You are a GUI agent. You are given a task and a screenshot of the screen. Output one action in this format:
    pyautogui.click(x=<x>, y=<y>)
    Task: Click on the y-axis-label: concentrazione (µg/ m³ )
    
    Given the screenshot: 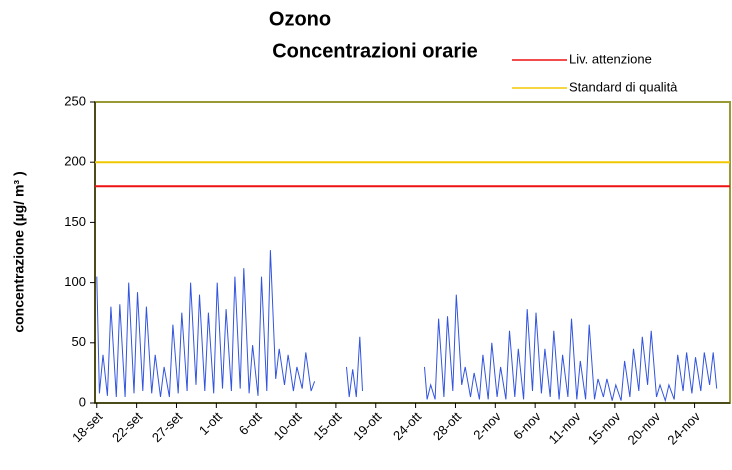 What is the action you would take?
    pyautogui.click(x=19, y=251)
    